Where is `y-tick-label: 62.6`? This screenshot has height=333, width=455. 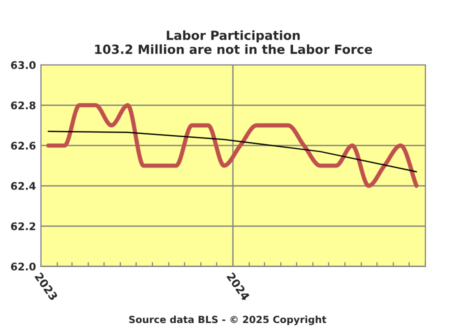 y-tick-label: 62.6 is located at coordinates (23, 146).